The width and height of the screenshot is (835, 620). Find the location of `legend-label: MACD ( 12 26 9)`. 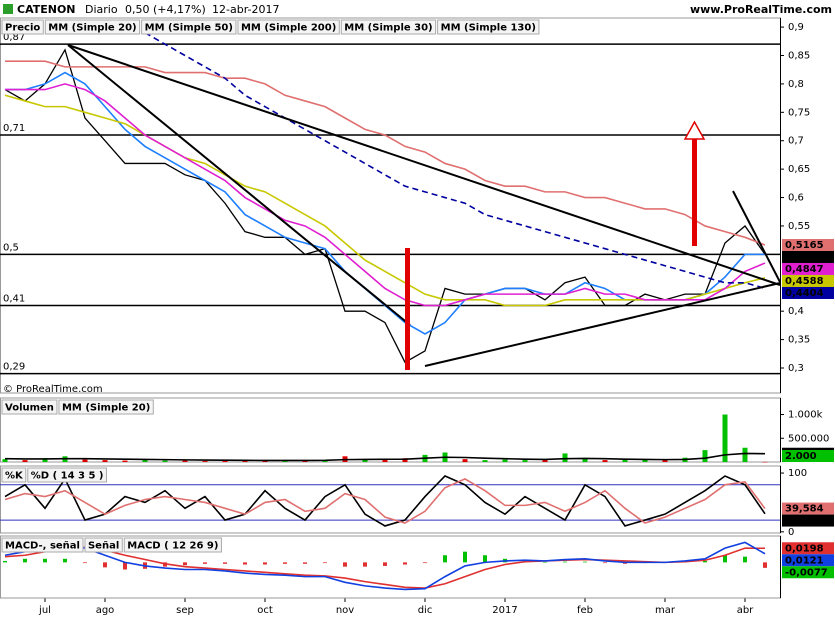

legend-label: MACD ( 12 26 9) is located at coordinates (172, 546).